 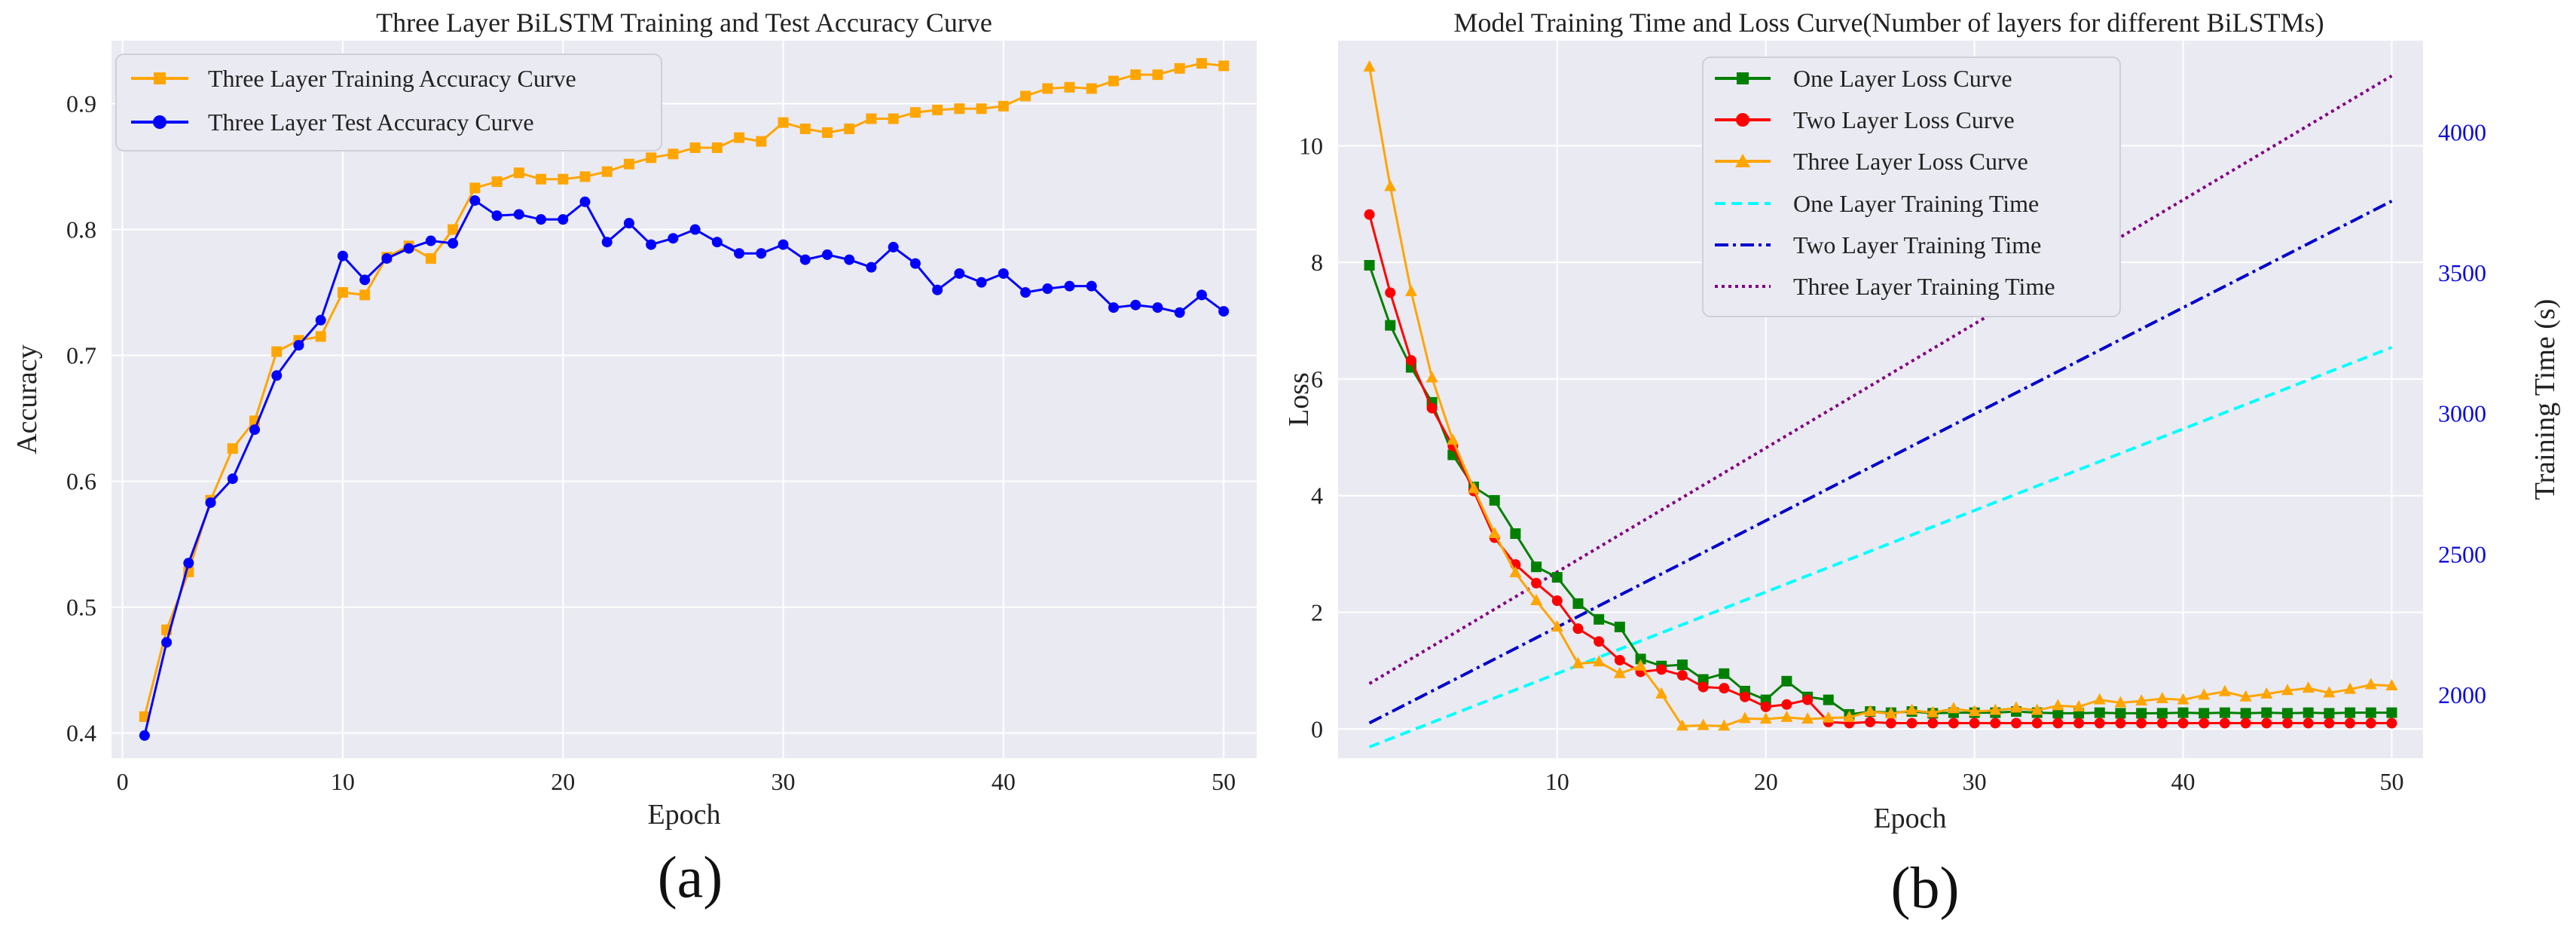 I want to click on accuracy-y-tick-label: 0.9, so click(x=81, y=104).